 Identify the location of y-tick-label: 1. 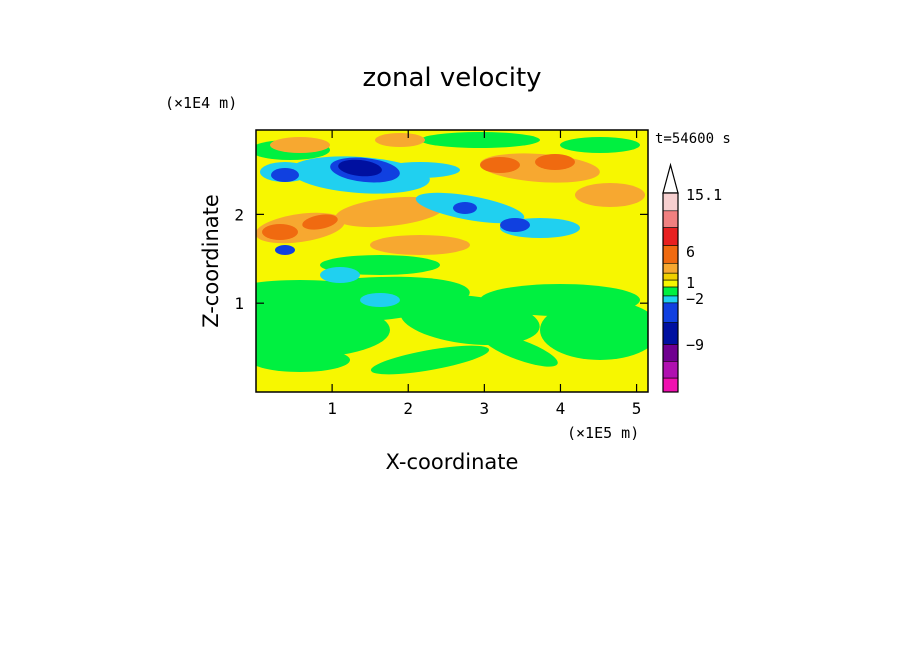
(239, 303).